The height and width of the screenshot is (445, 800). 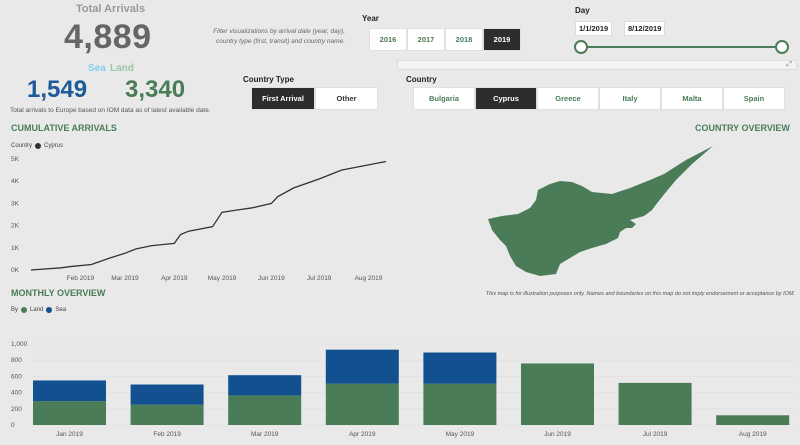 What do you see at coordinates (15, 181) in the screenshot?
I see `cumulative-y-tick: 4K` at bounding box center [15, 181].